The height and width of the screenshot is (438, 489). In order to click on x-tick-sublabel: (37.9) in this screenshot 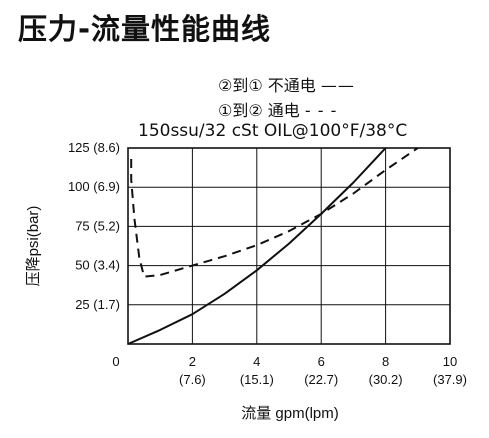, I will do `click(450, 379)`.